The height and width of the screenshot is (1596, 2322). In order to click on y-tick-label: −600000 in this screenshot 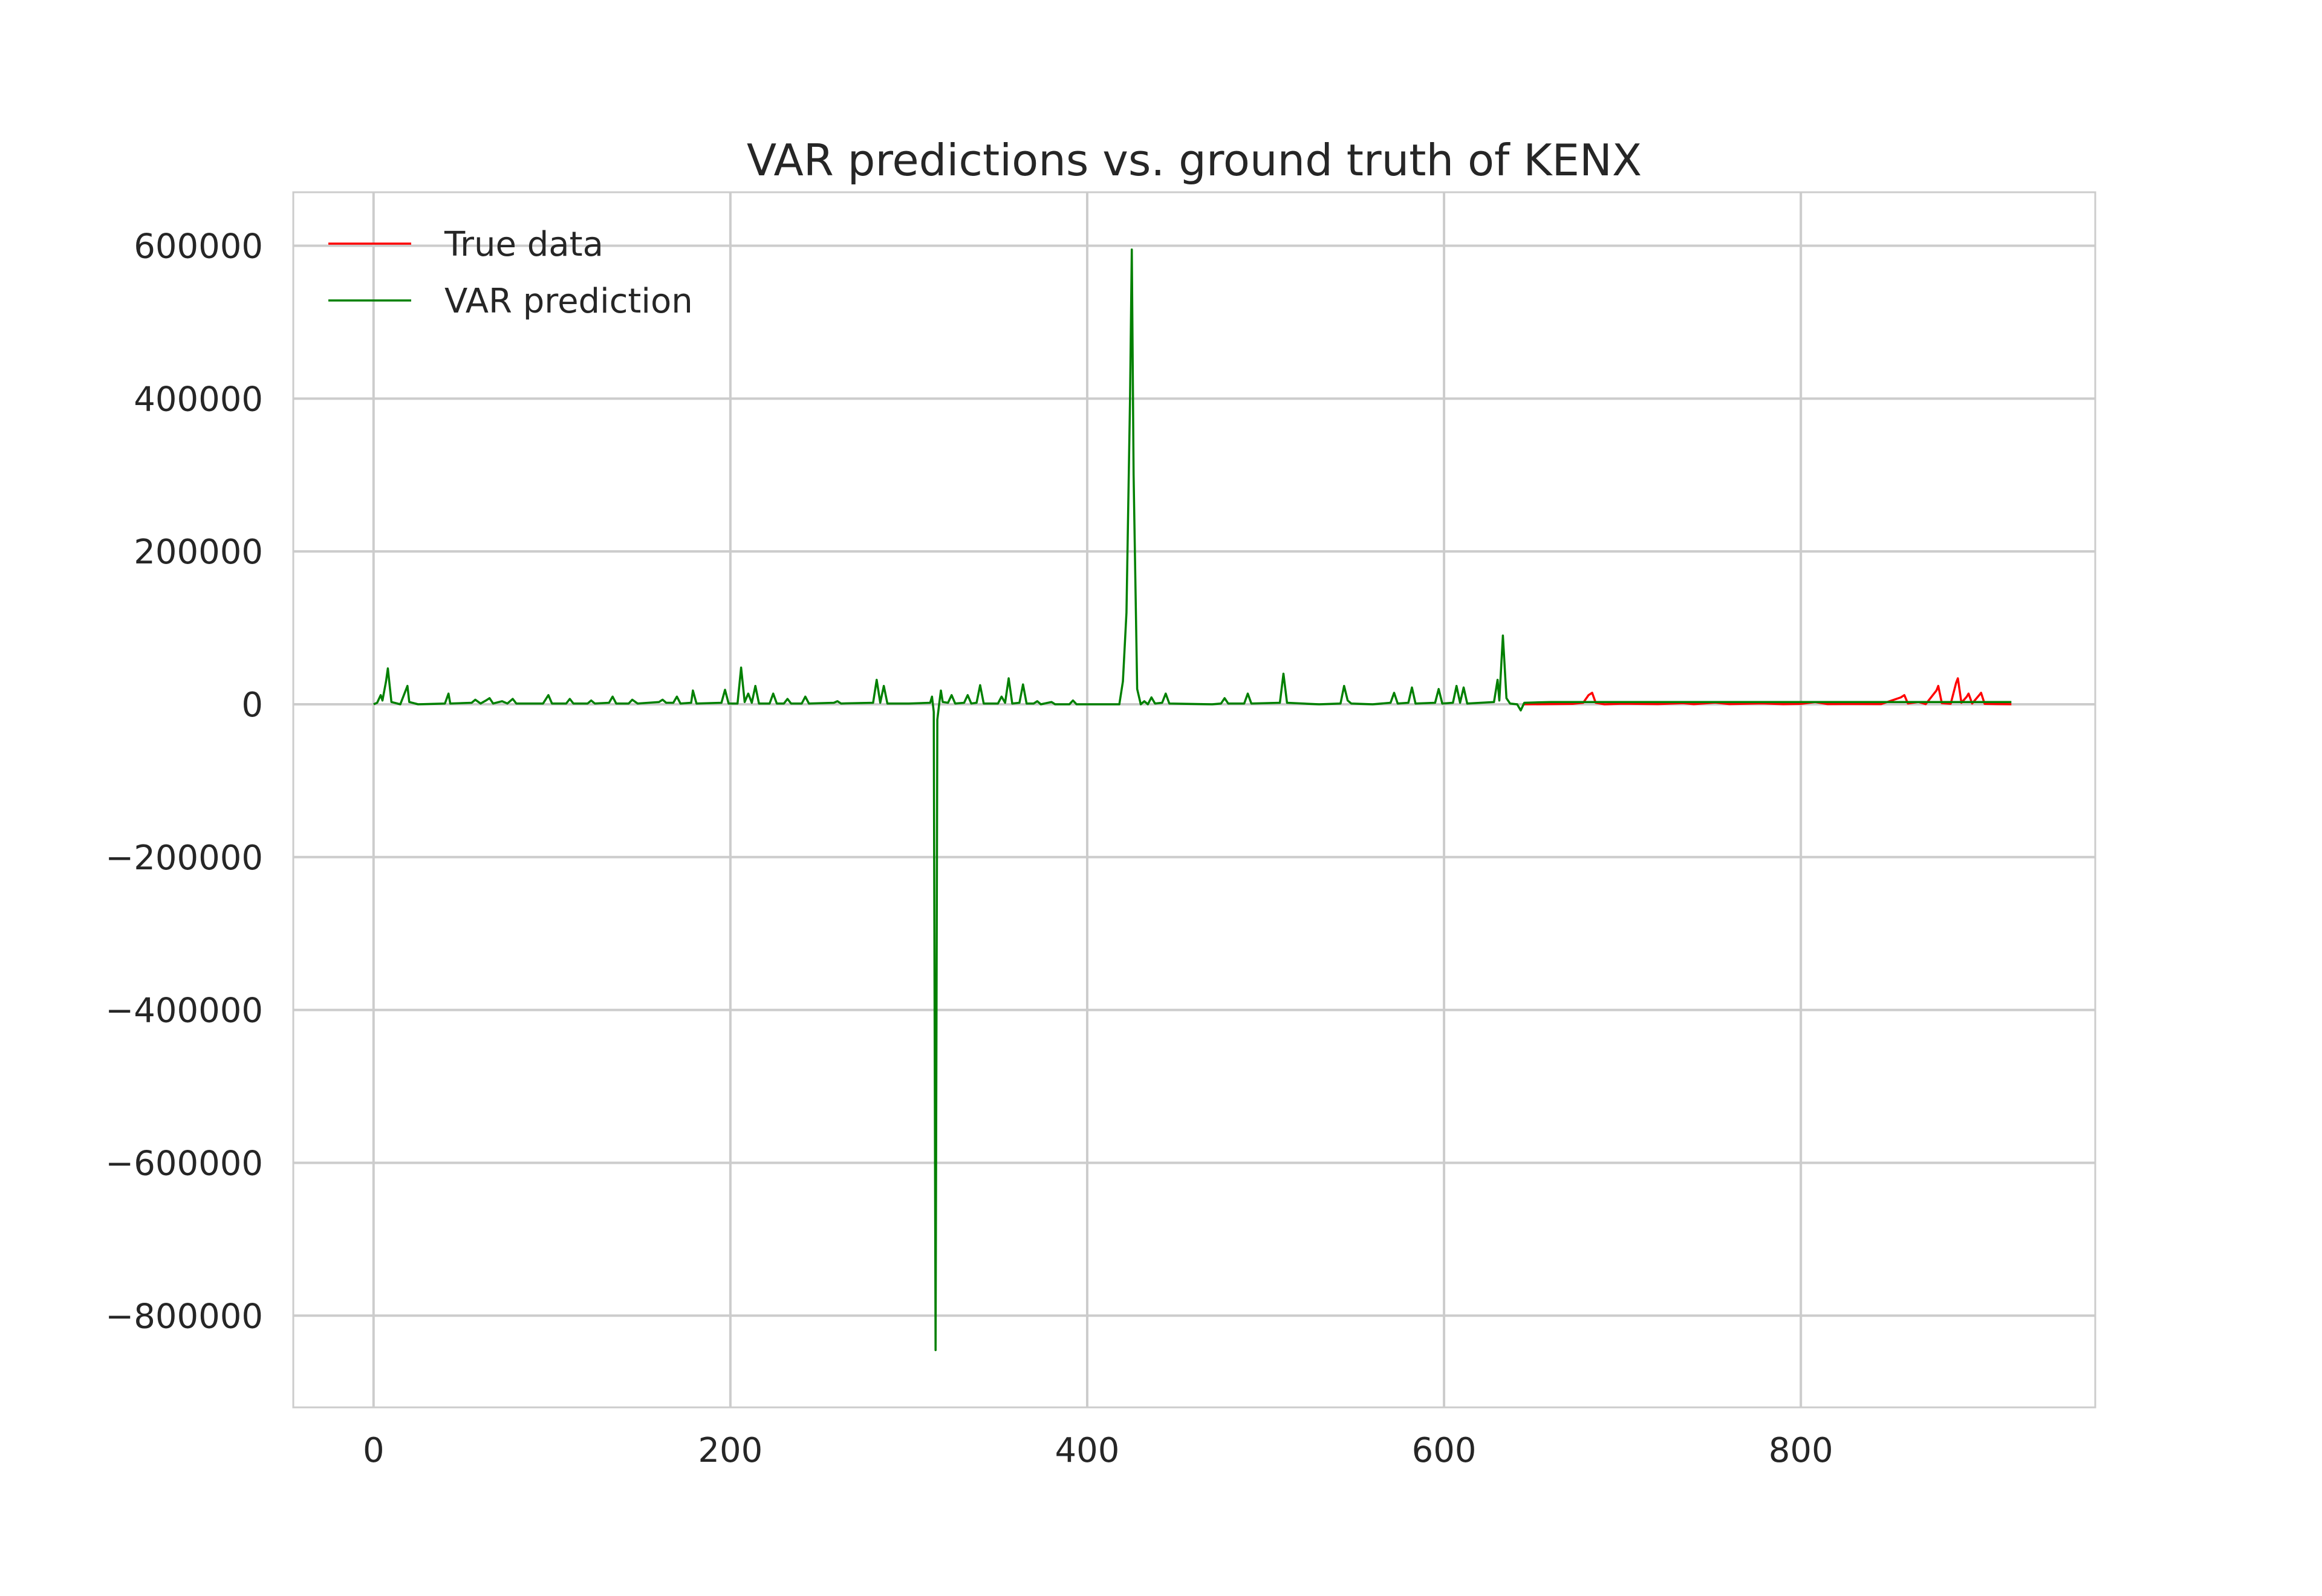, I will do `click(184, 1163)`.